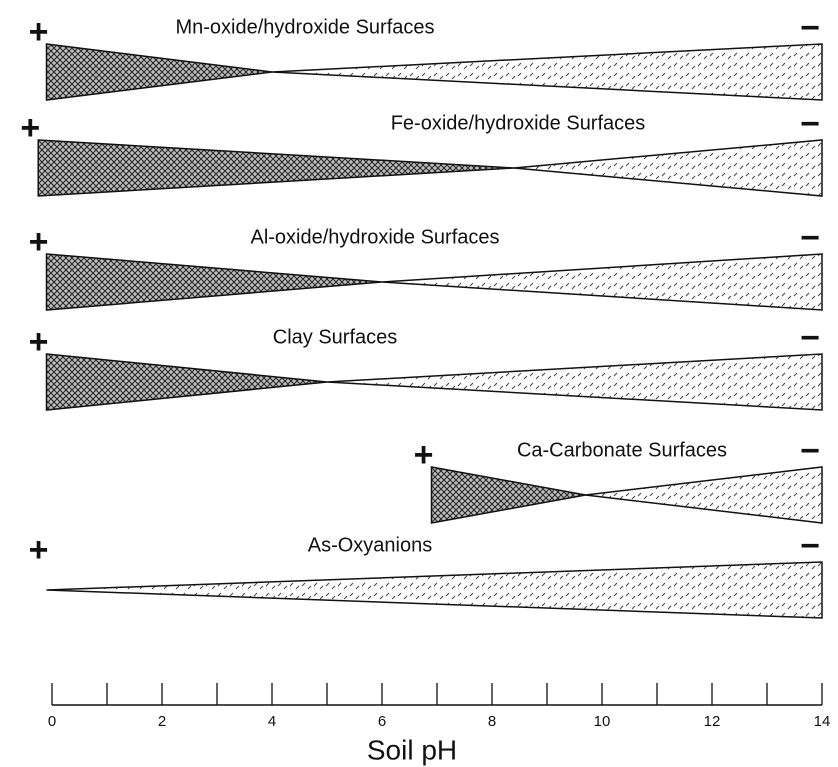 This screenshot has width=838, height=767. What do you see at coordinates (52, 721) in the screenshot?
I see `x-tick-label: 0` at bounding box center [52, 721].